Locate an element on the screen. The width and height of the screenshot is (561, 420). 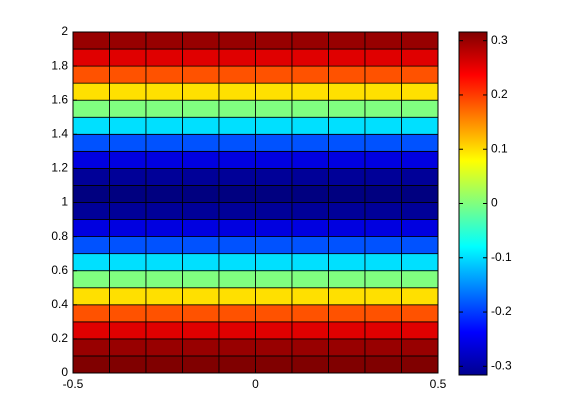
colorbar-tick-label: 0.2 is located at coordinates (499, 94).